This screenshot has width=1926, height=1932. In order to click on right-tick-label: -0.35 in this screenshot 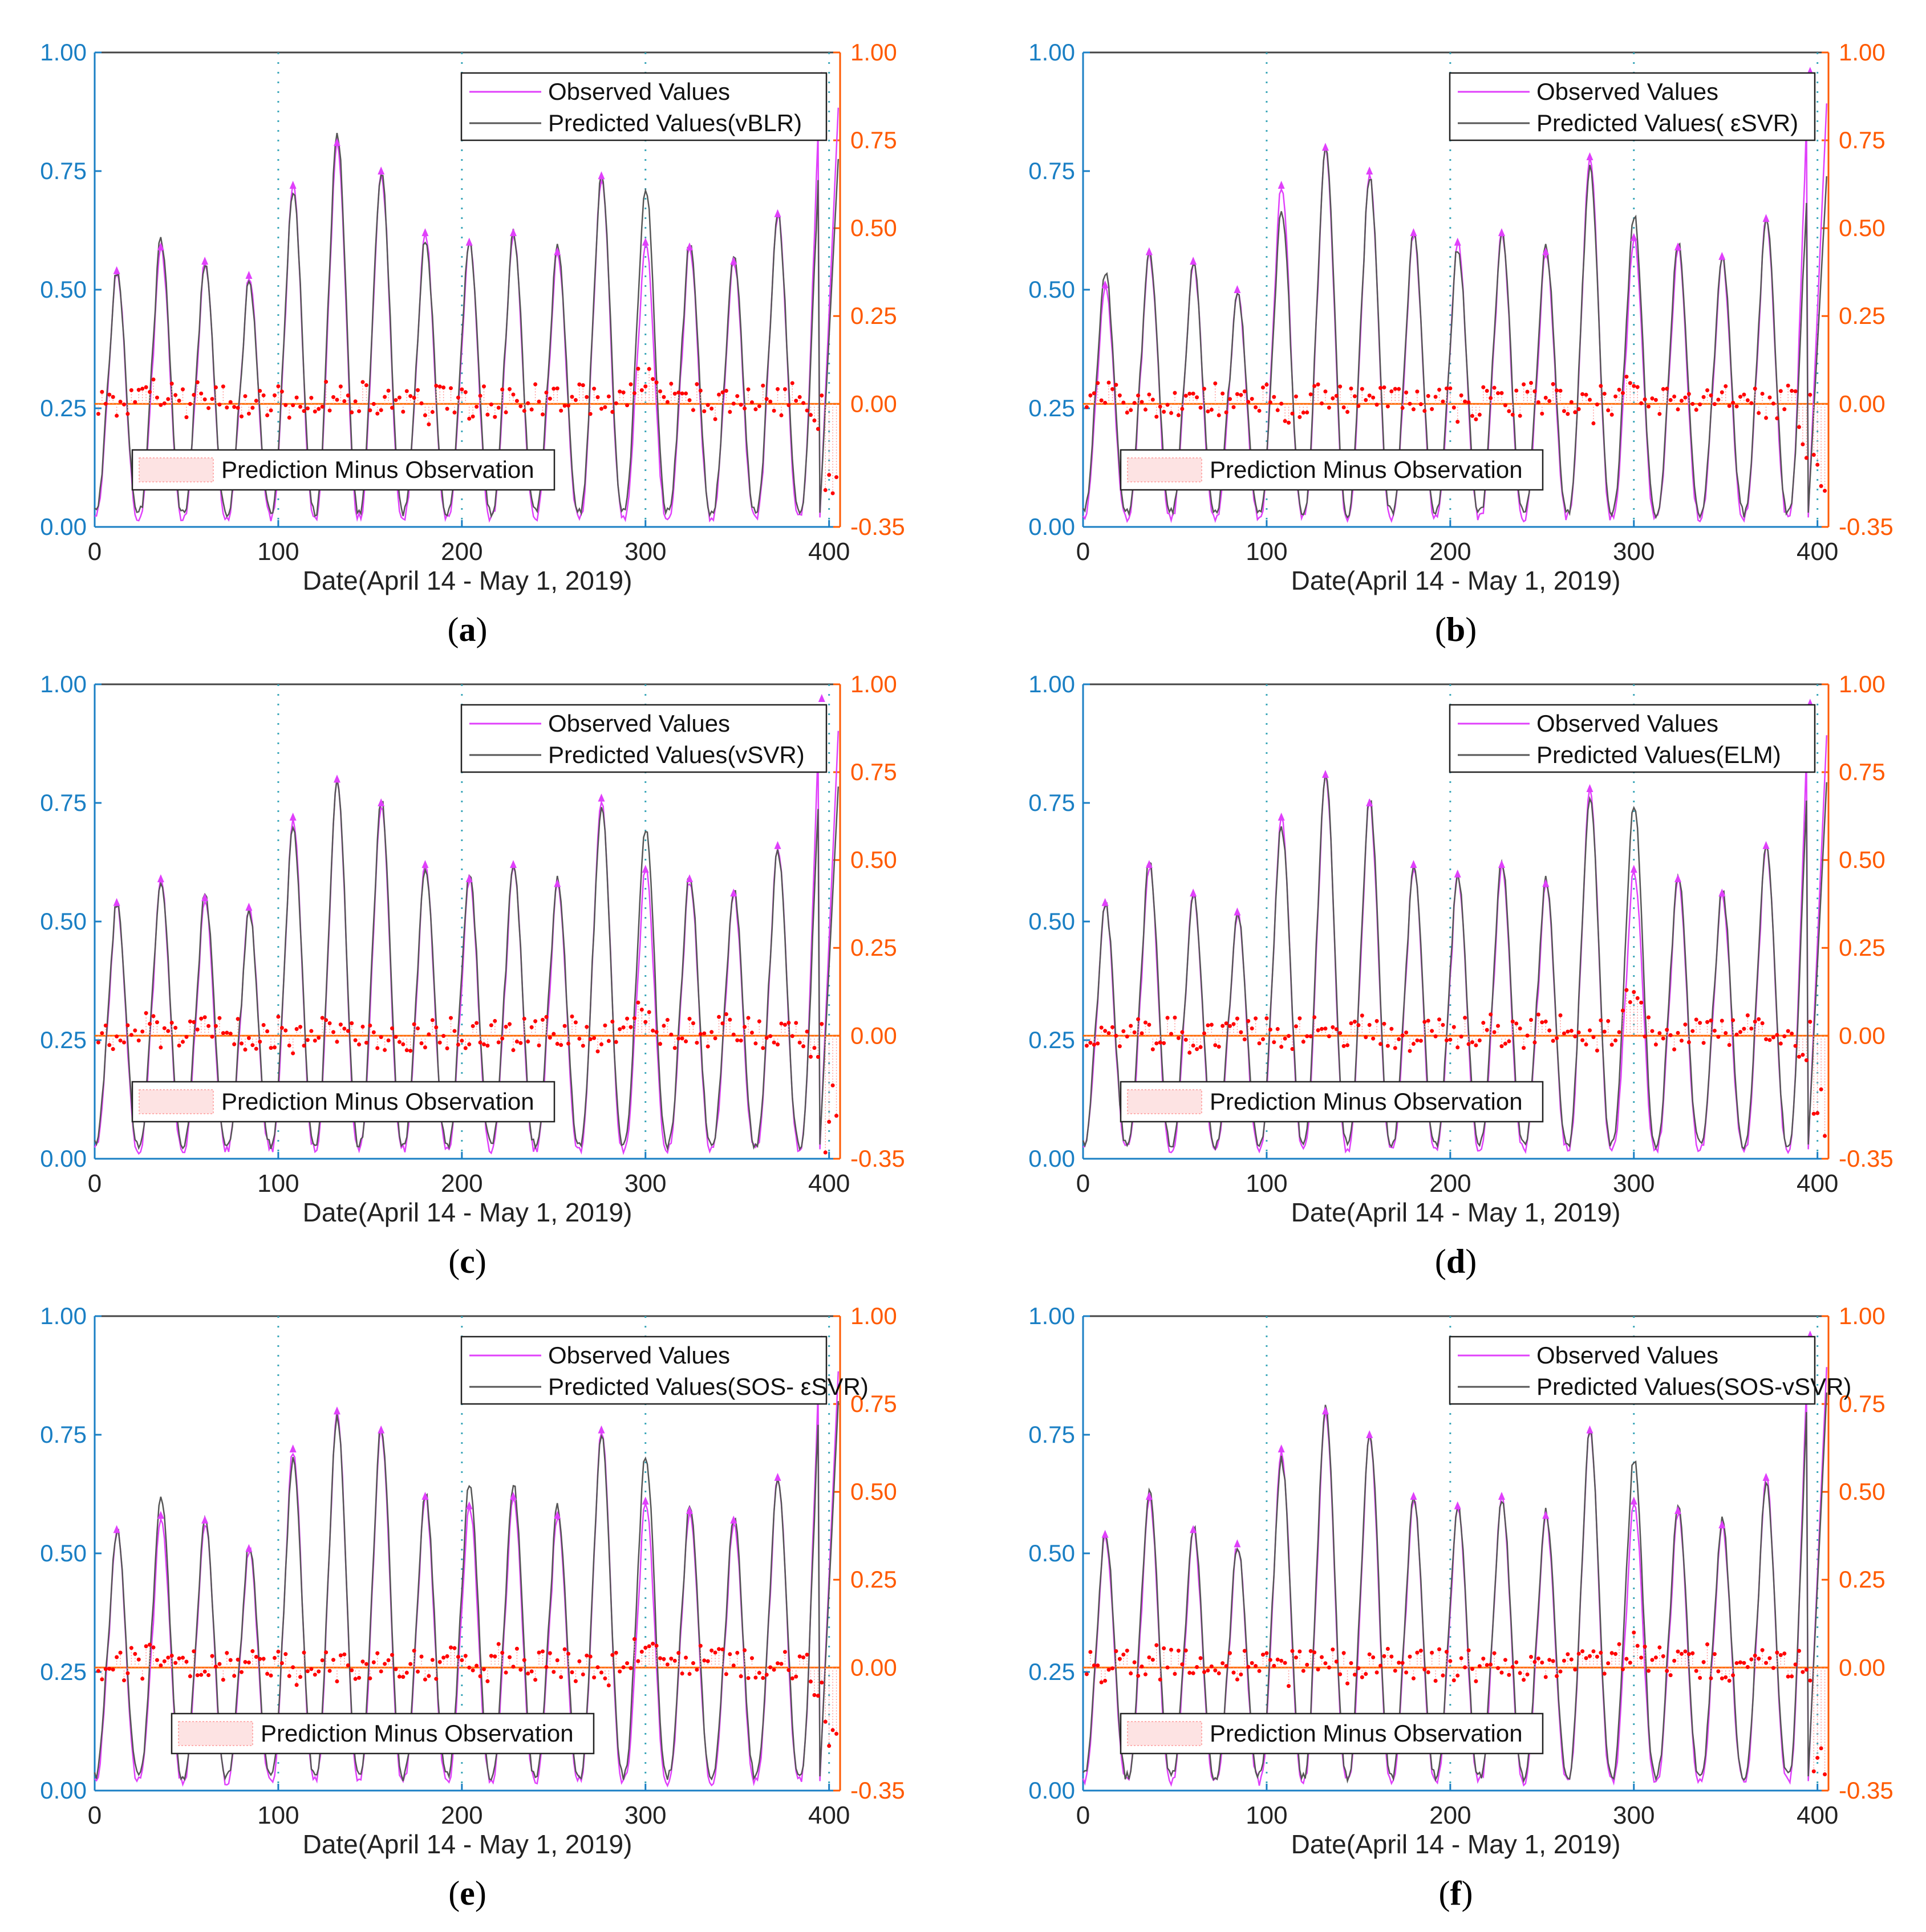, I will do `click(1866, 1790)`.